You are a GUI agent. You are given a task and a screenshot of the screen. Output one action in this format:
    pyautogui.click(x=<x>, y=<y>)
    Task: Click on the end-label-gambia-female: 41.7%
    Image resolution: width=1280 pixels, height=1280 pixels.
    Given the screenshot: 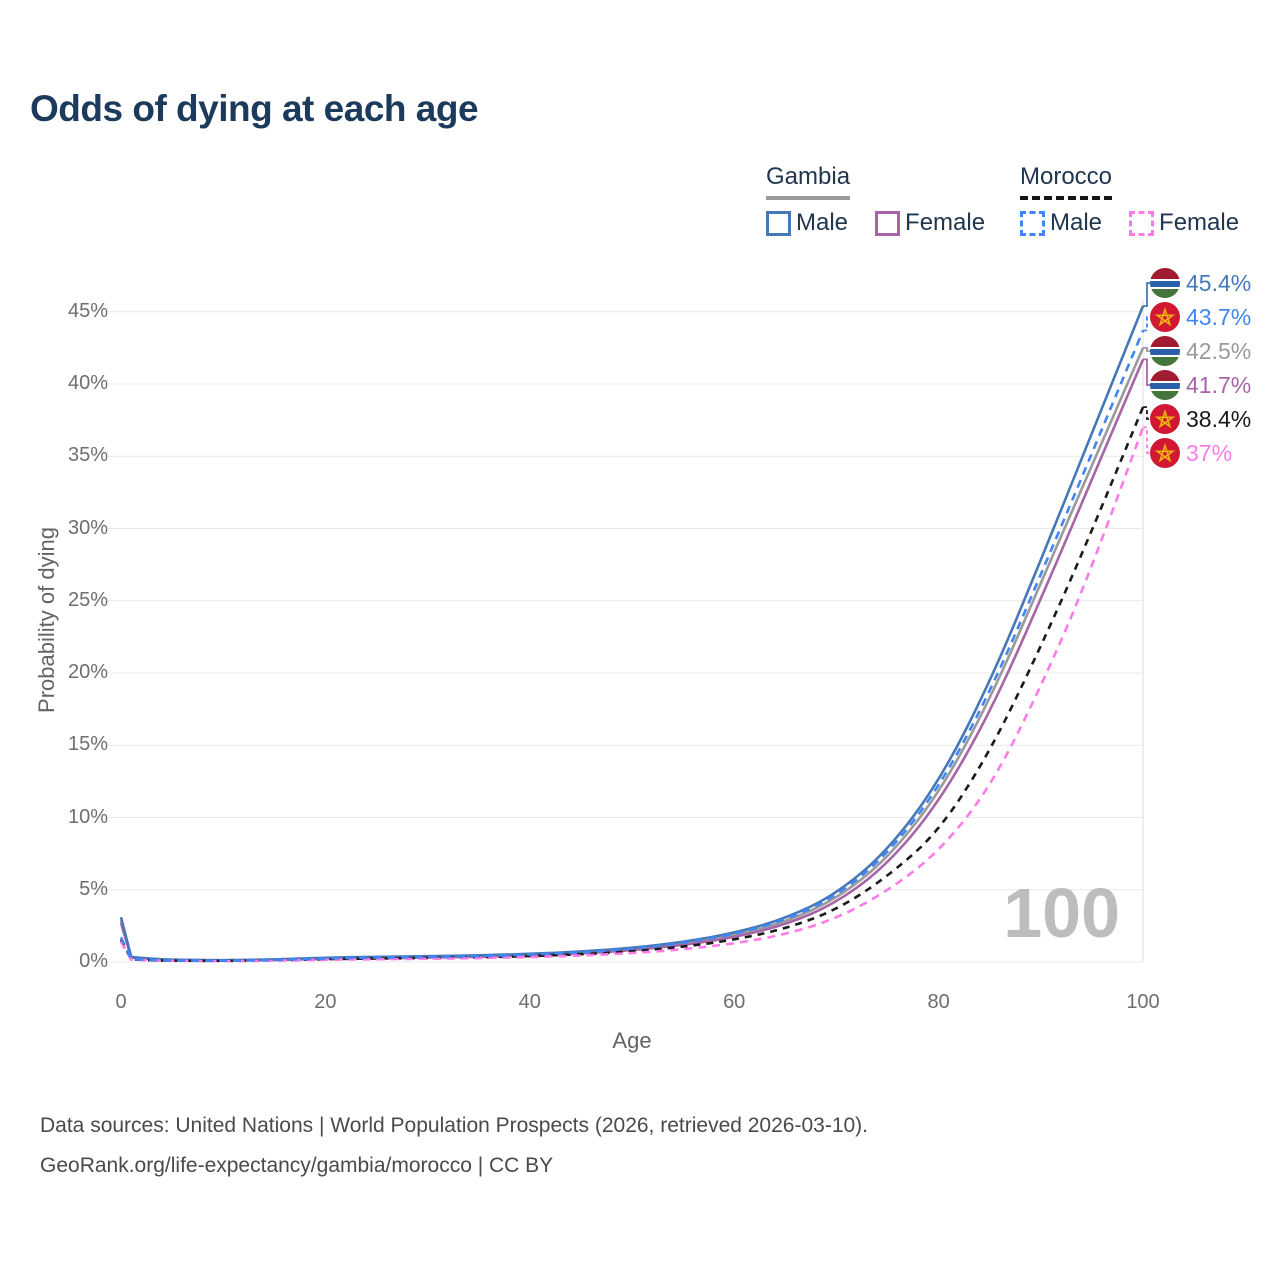 What is the action you would take?
    pyautogui.click(x=1200, y=385)
    